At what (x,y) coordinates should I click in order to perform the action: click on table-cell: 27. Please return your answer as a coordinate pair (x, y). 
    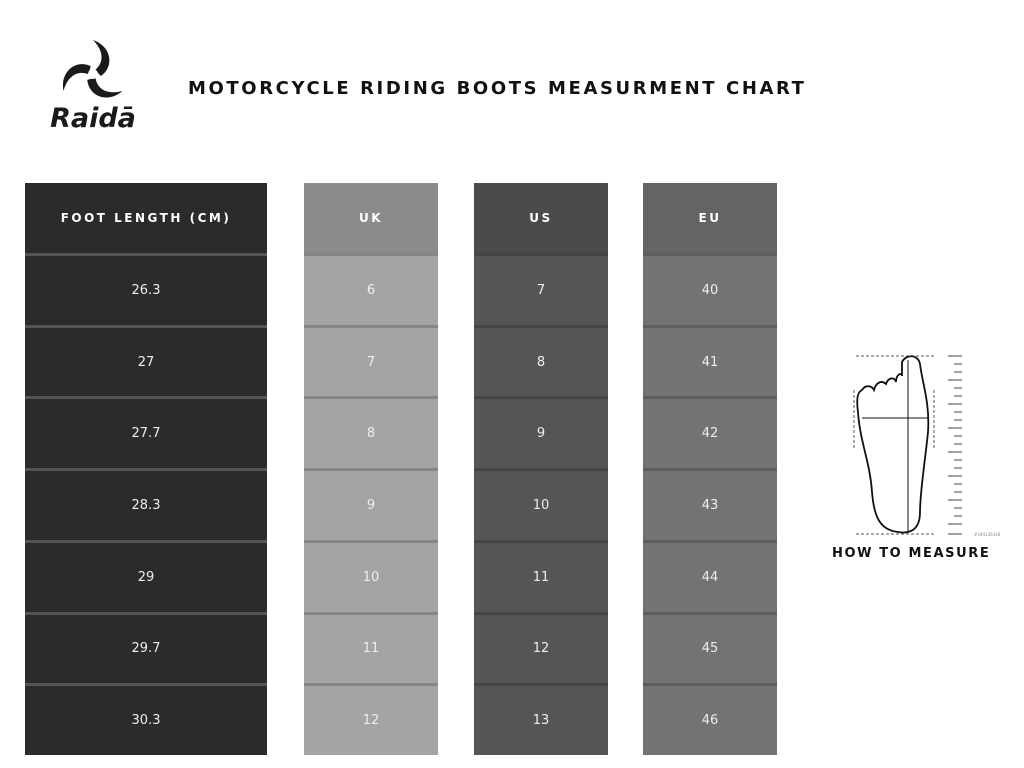
    Looking at the image, I should click on (146, 360).